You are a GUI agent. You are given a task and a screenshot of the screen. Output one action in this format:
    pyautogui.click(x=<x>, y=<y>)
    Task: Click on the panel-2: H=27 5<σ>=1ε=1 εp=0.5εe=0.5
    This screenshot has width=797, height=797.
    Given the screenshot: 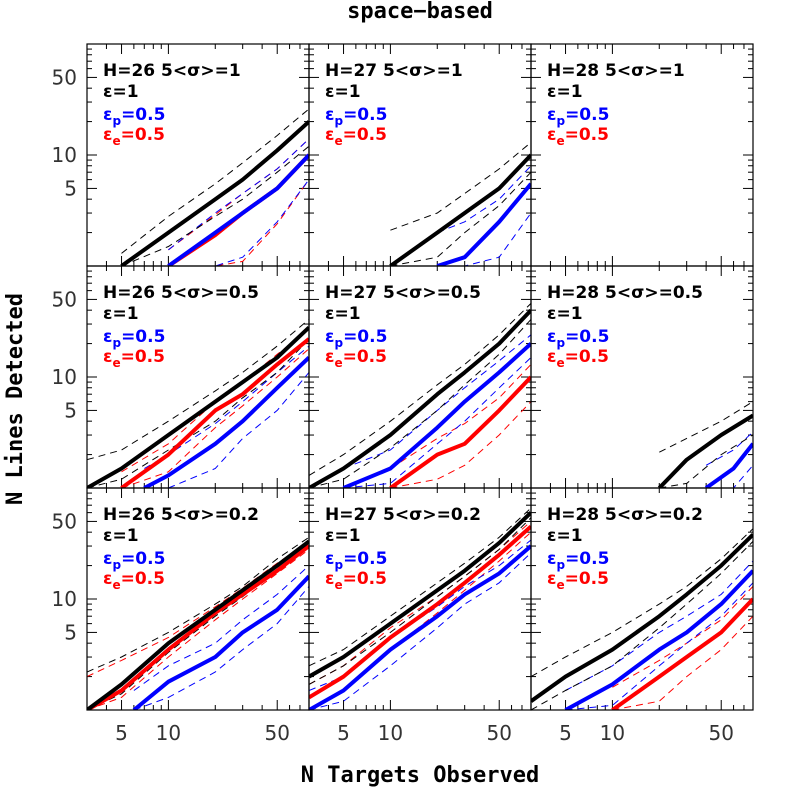 What is the action you would take?
    pyautogui.click(x=420, y=155)
    